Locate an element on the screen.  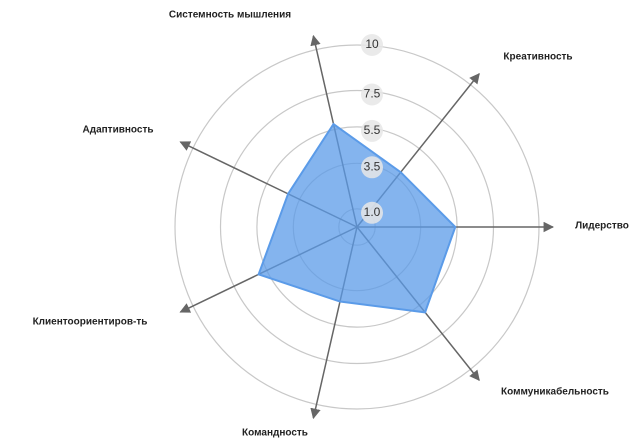
tick-label: 1.0 is located at coordinates (372, 212).